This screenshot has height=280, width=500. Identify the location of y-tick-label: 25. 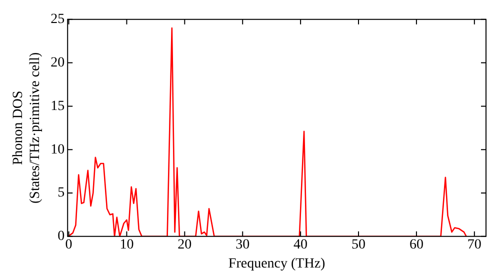
(57, 20).